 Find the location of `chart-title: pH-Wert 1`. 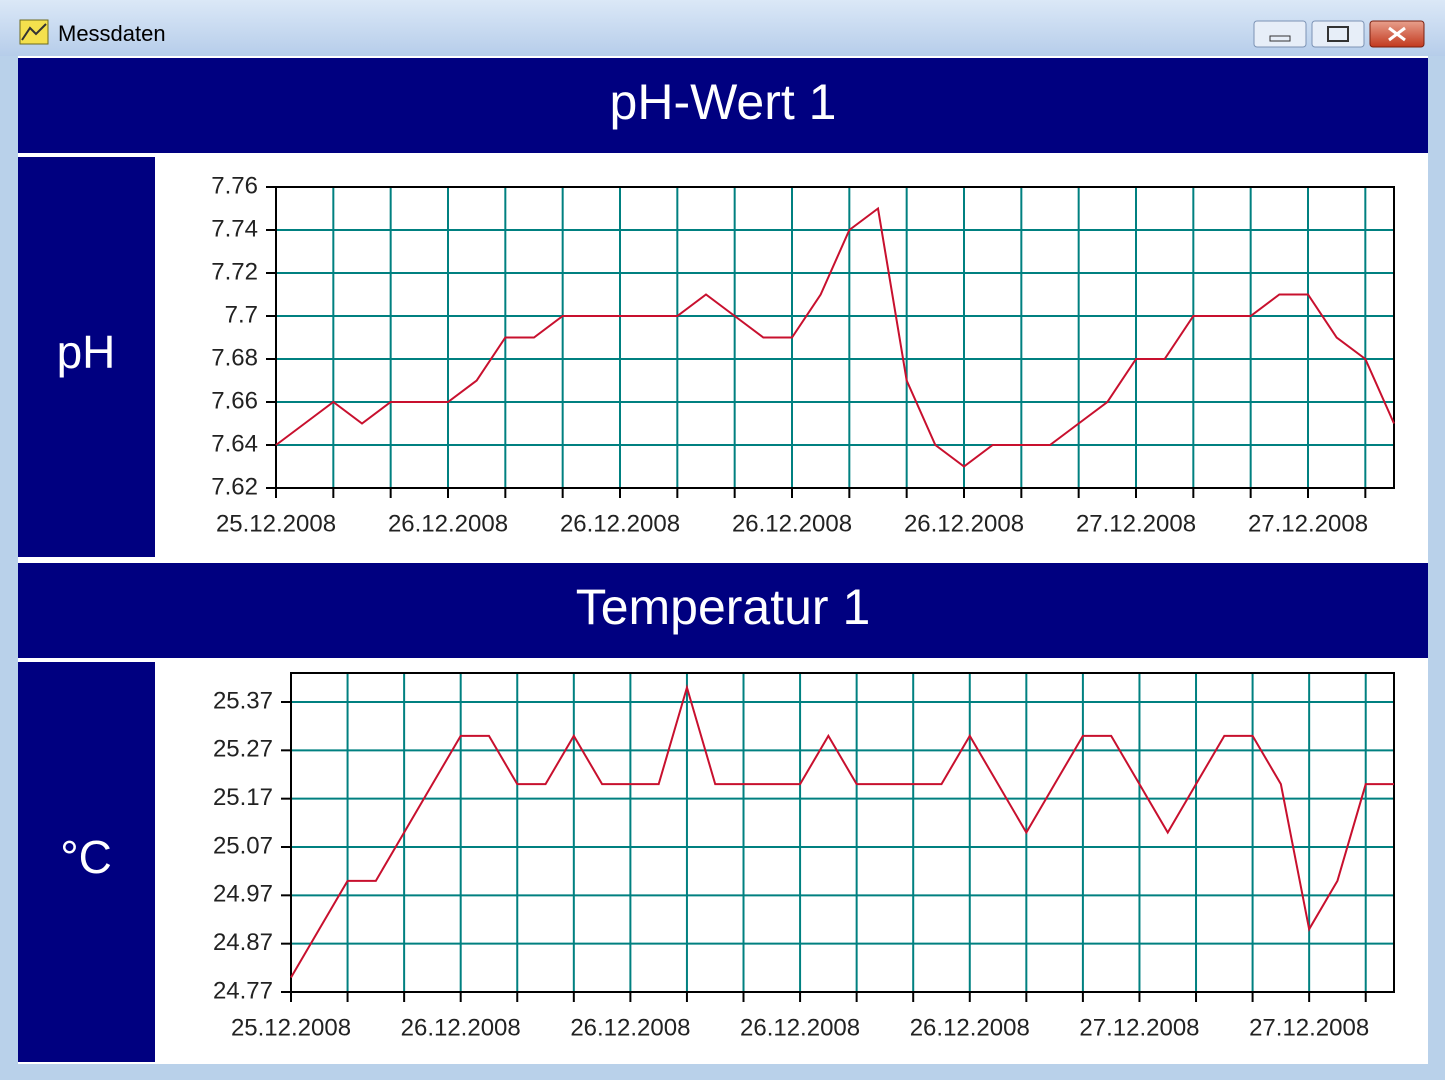

chart-title: pH-Wert 1 is located at coordinates (723, 102).